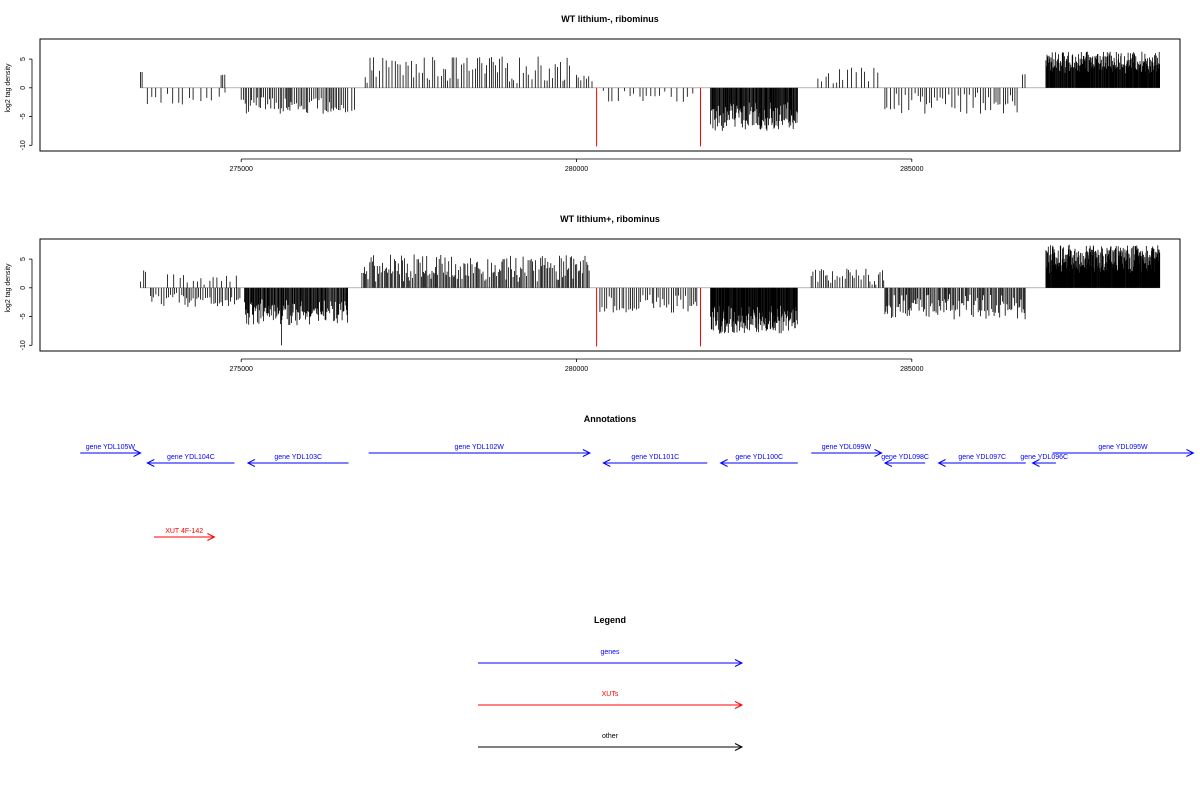 The height and width of the screenshot is (800, 1200). I want to click on gene-label: gene YDL099W, so click(847, 447).